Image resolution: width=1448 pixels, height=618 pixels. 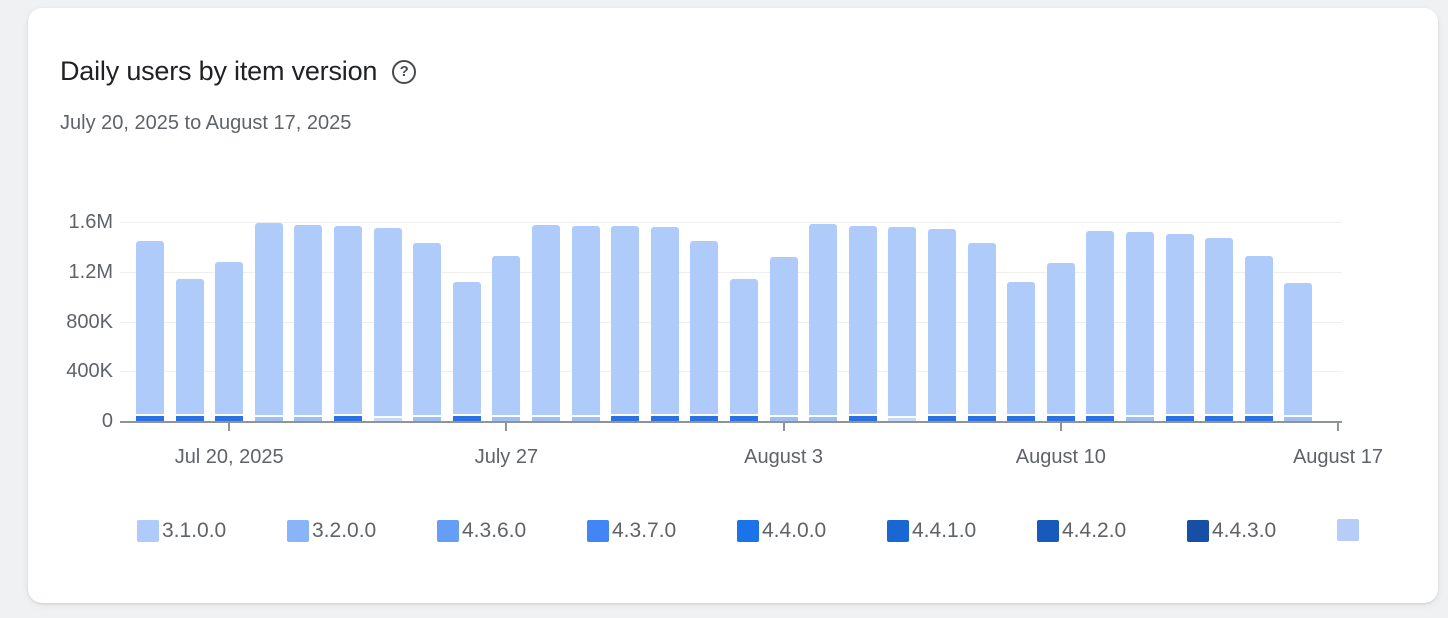 I want to click on legend-item: 4.4.3.0, so click(x=1231, y=531).